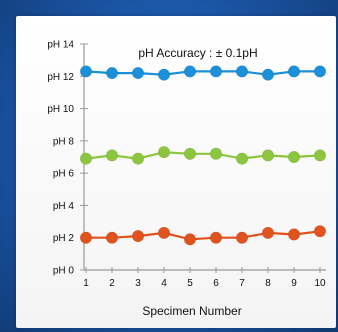 This screenshot has width=338, height=332. What do you see at coordinates (64, 206) in the screenshot?
I see `y-tick-label: pH 4` at bounding box center [64, 206].